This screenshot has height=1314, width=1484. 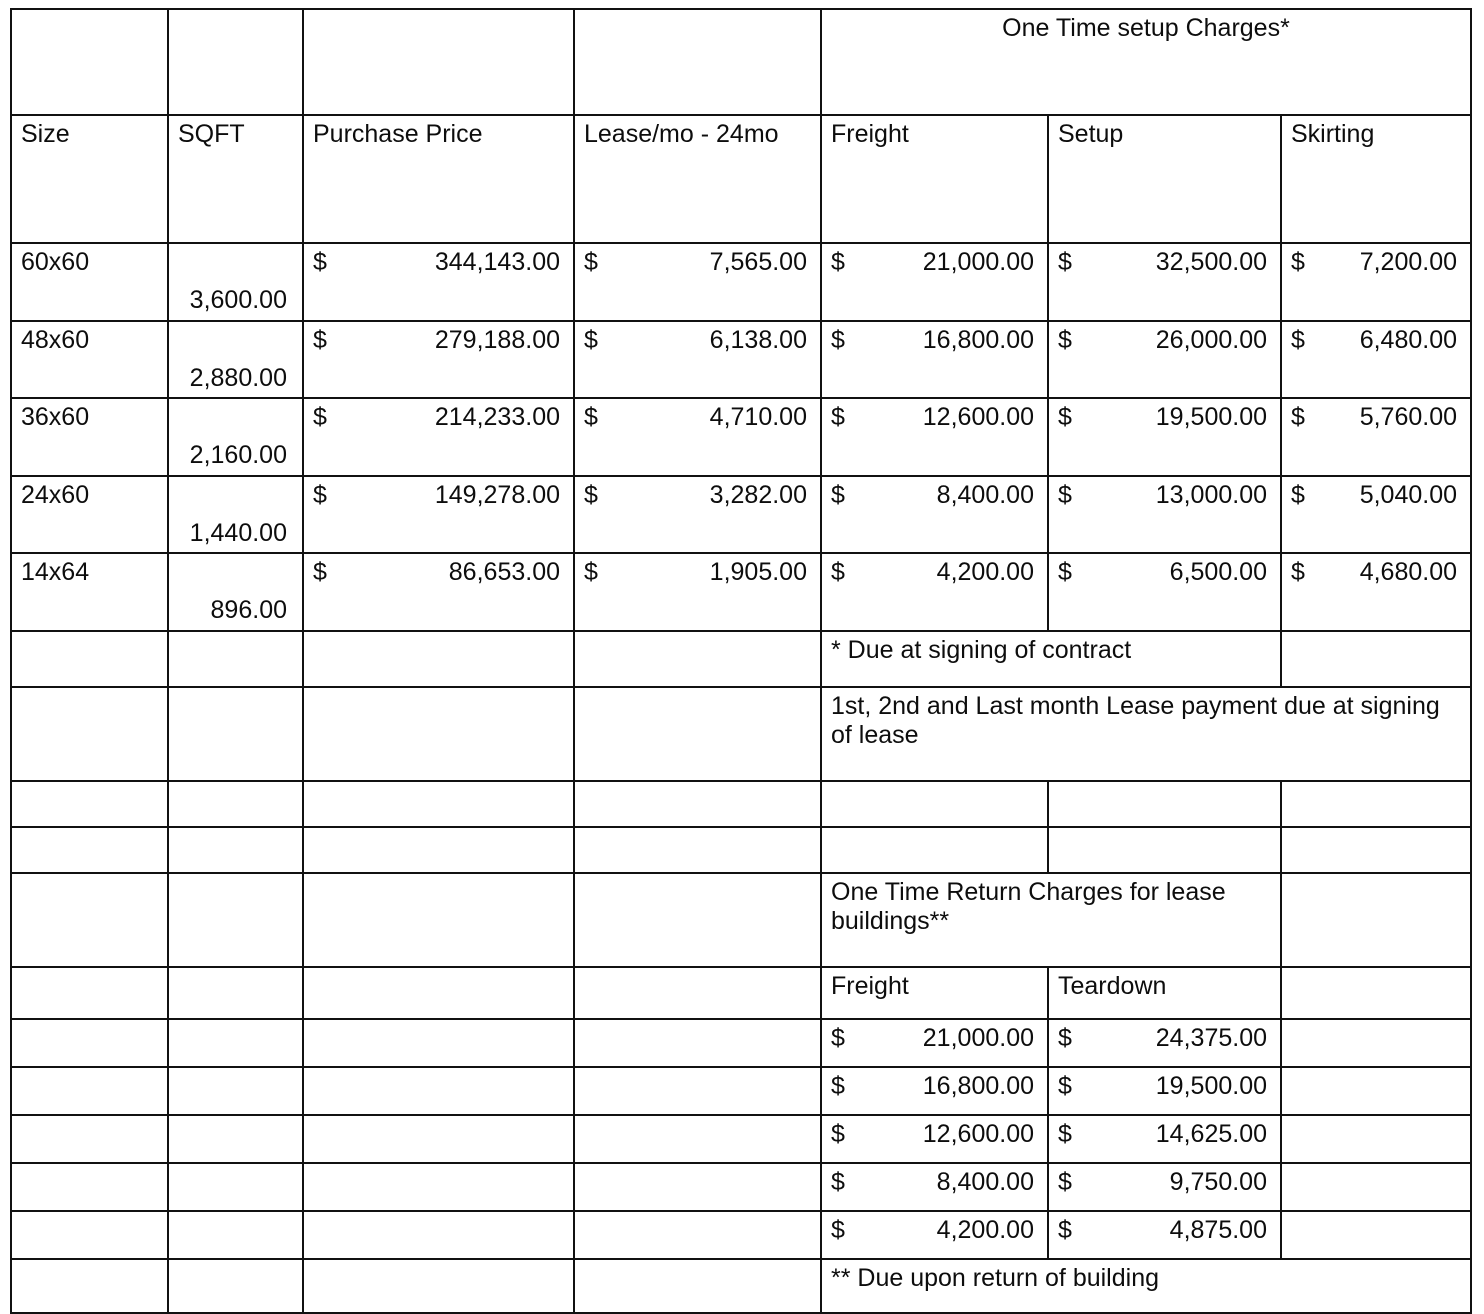 I want to click on cell-return-freight: $16,800.00, so click(x=934, y=1090).